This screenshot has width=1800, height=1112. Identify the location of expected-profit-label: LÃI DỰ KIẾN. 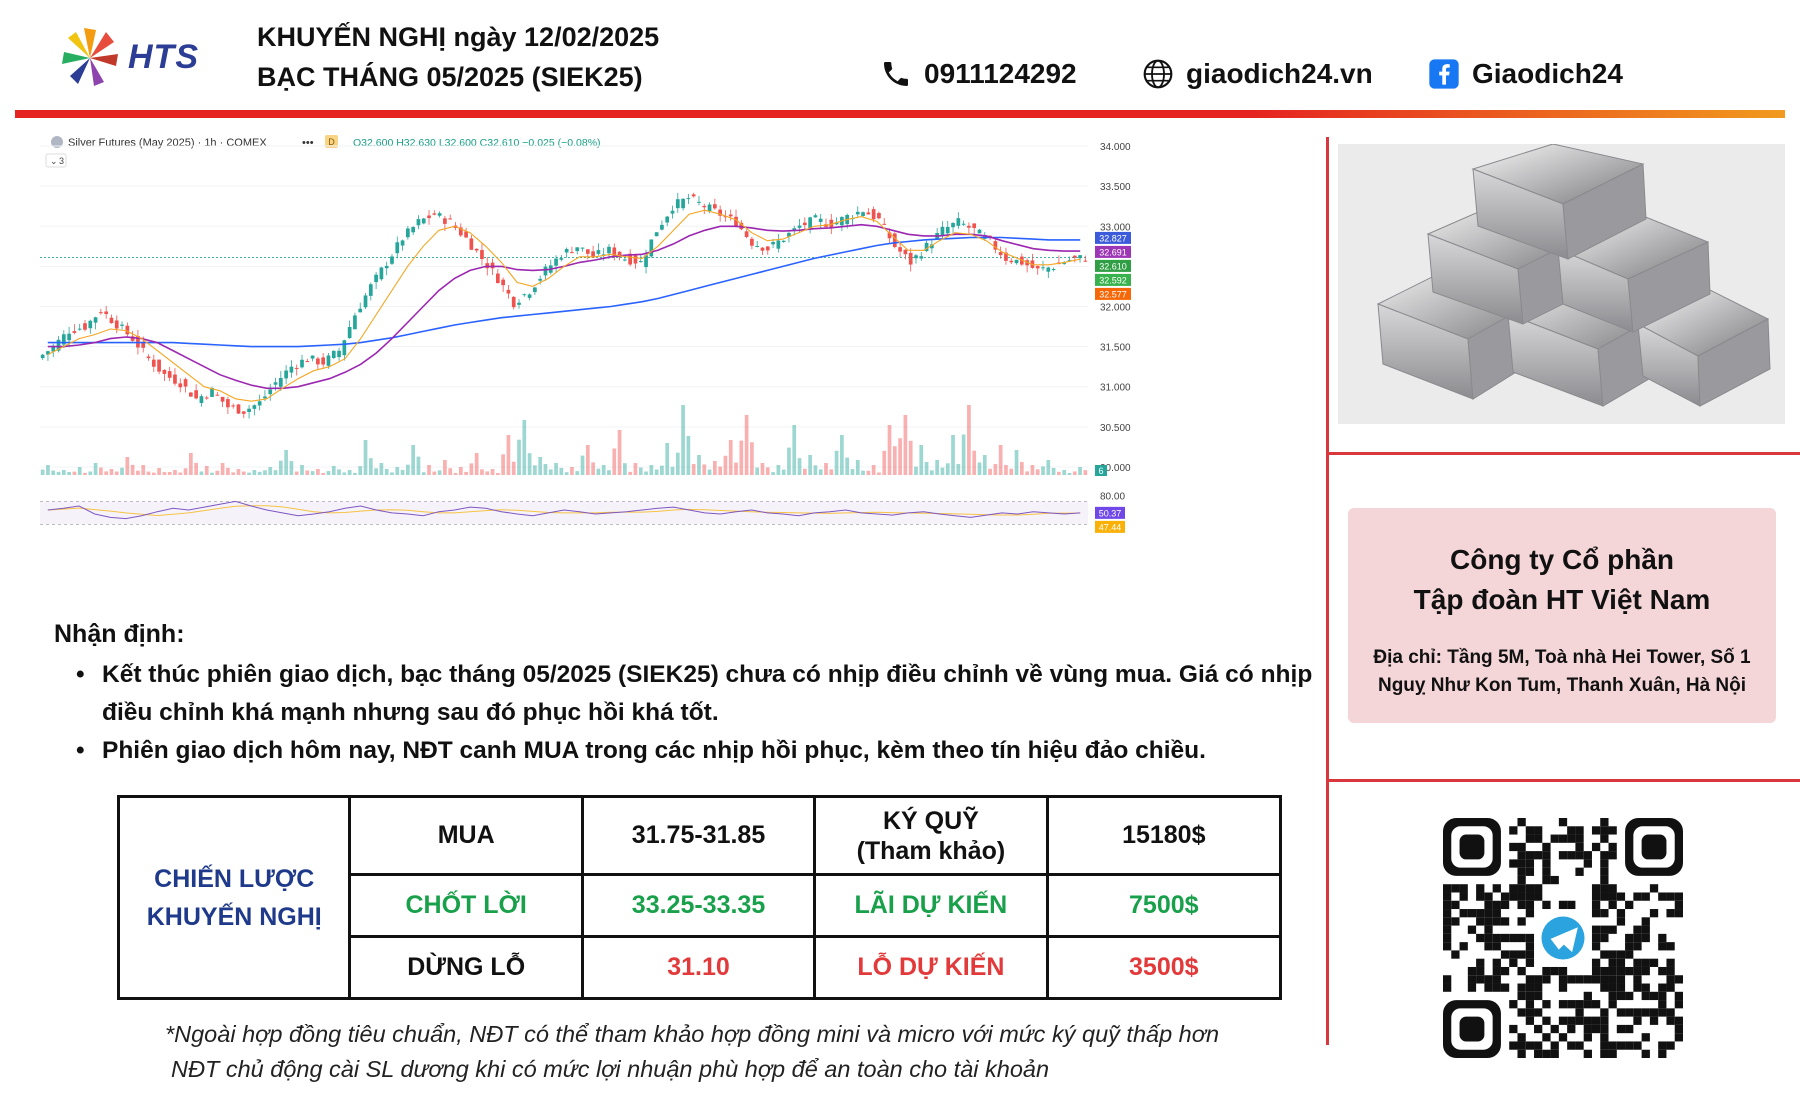
(931, 905).